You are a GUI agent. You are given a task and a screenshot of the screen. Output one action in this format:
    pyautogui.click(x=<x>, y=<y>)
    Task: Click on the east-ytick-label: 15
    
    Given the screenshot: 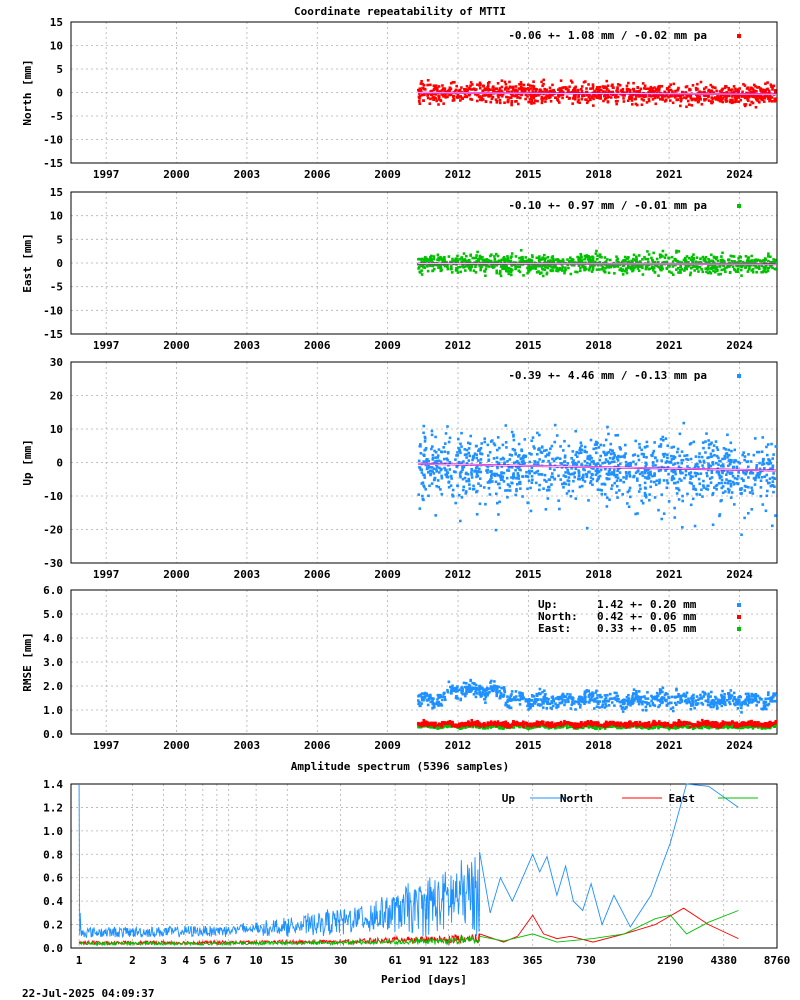 What is the action you would take?
    pyautogui.click(x=56, y=192)
    